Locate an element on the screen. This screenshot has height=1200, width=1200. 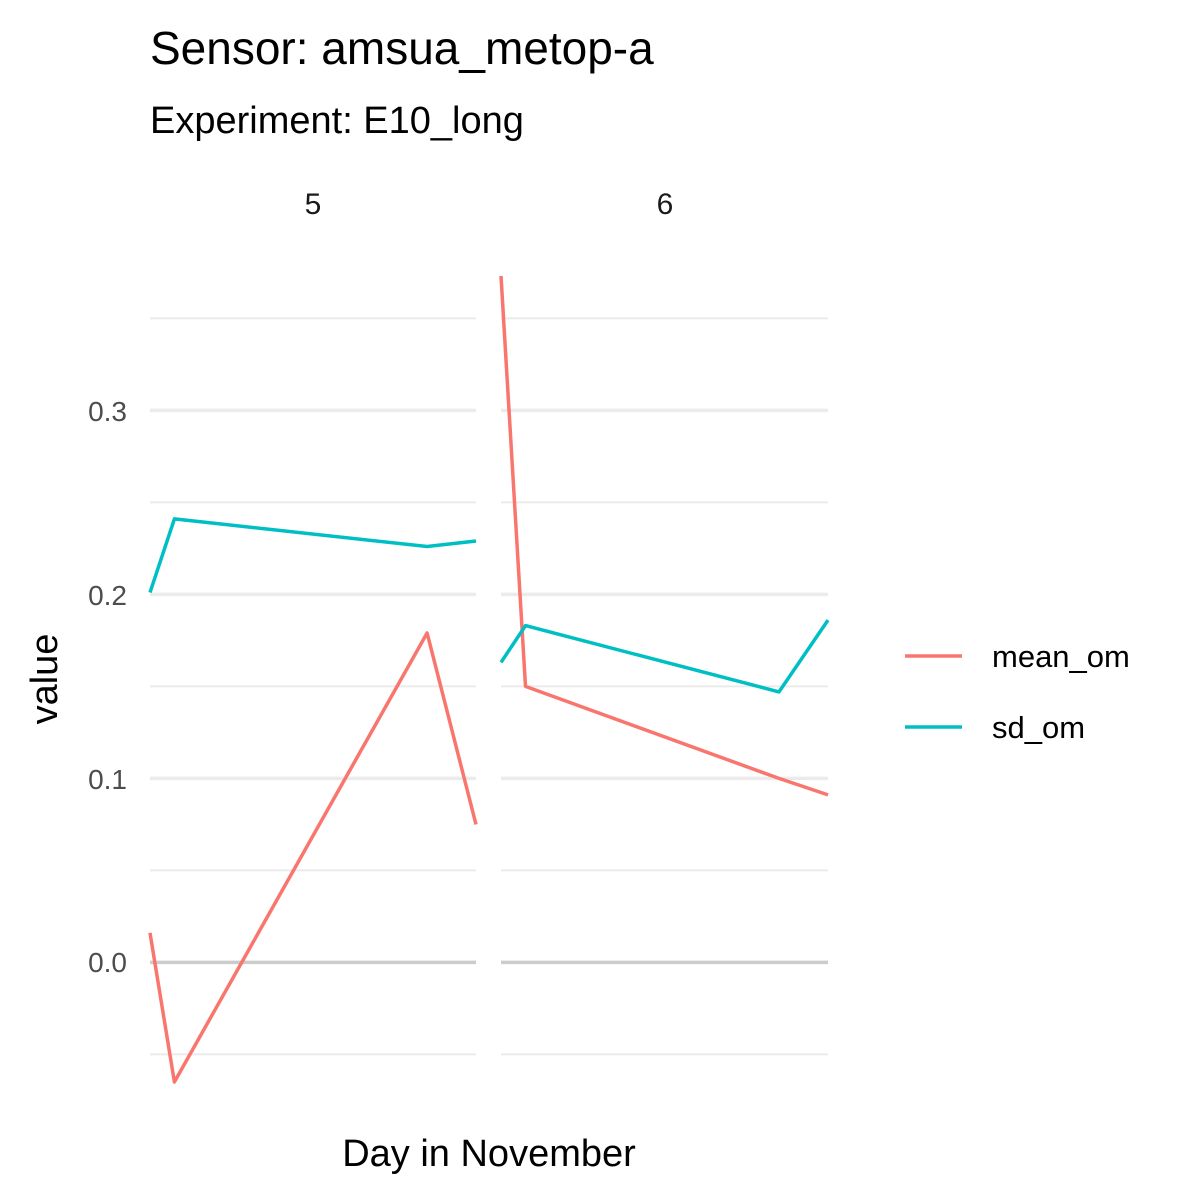
chart-title: Sensor: amsua_metop-a is located at coordinates (402, 48).